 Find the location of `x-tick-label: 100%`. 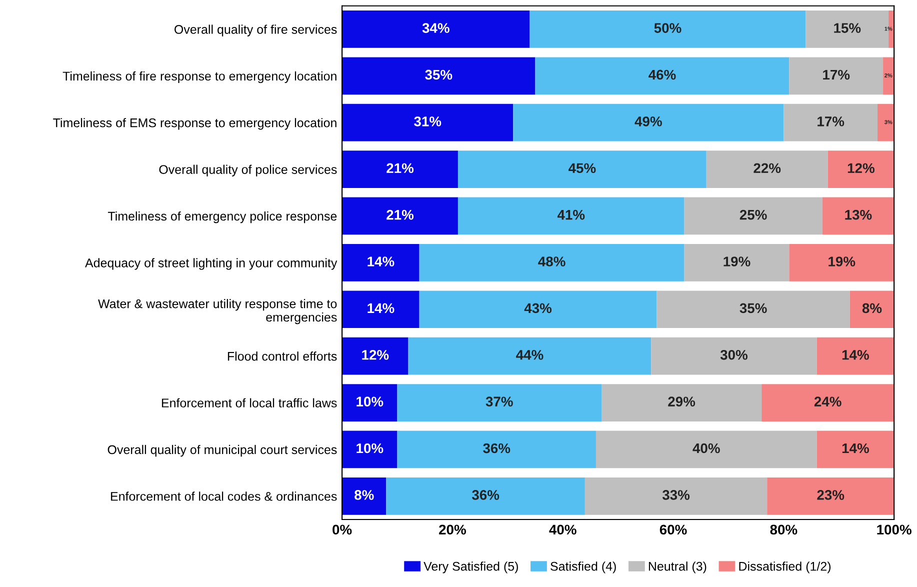

x-tick-label: 100% is located at coordinates (894, 529).